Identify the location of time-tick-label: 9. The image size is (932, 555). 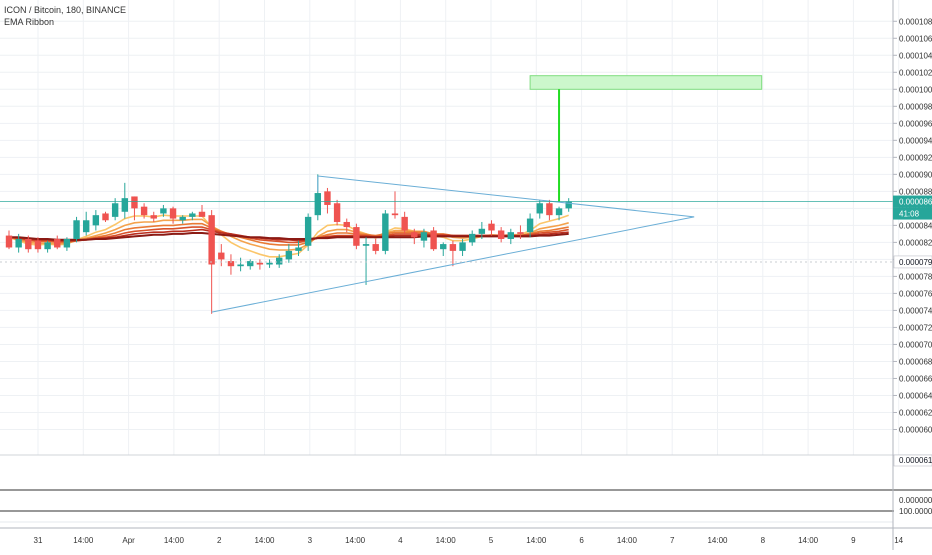
(853, 540).